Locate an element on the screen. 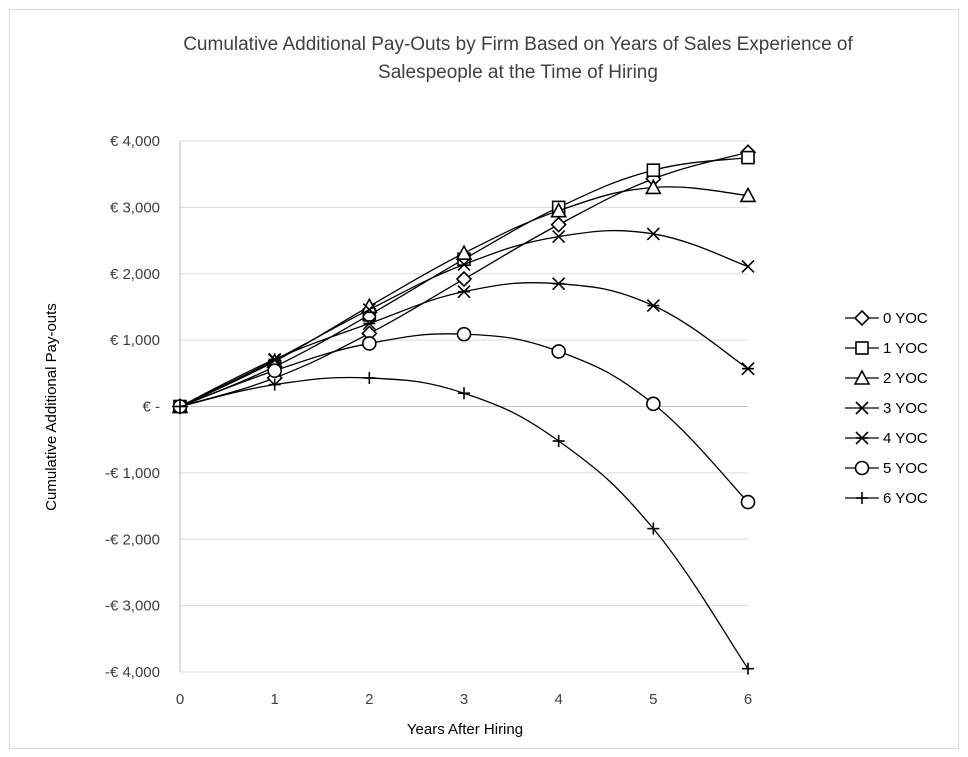 This screenshot has height=757, width=968. legend-item-2-yoc: 2 YOC is located at coordinates (886, 378).